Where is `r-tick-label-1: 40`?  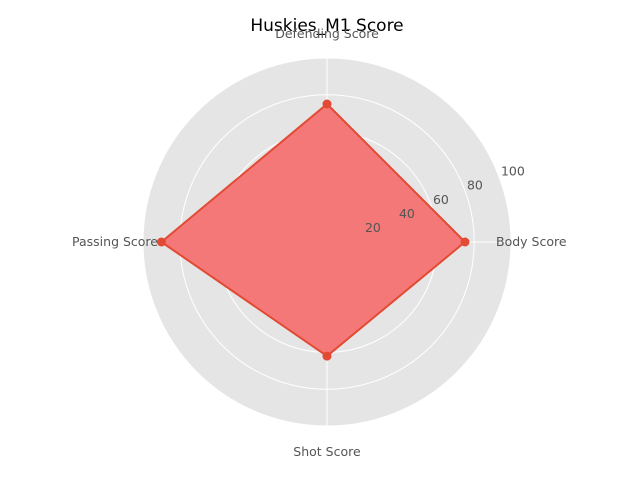 r-tick-label-1: 40 is located at coordinates (407, 213).